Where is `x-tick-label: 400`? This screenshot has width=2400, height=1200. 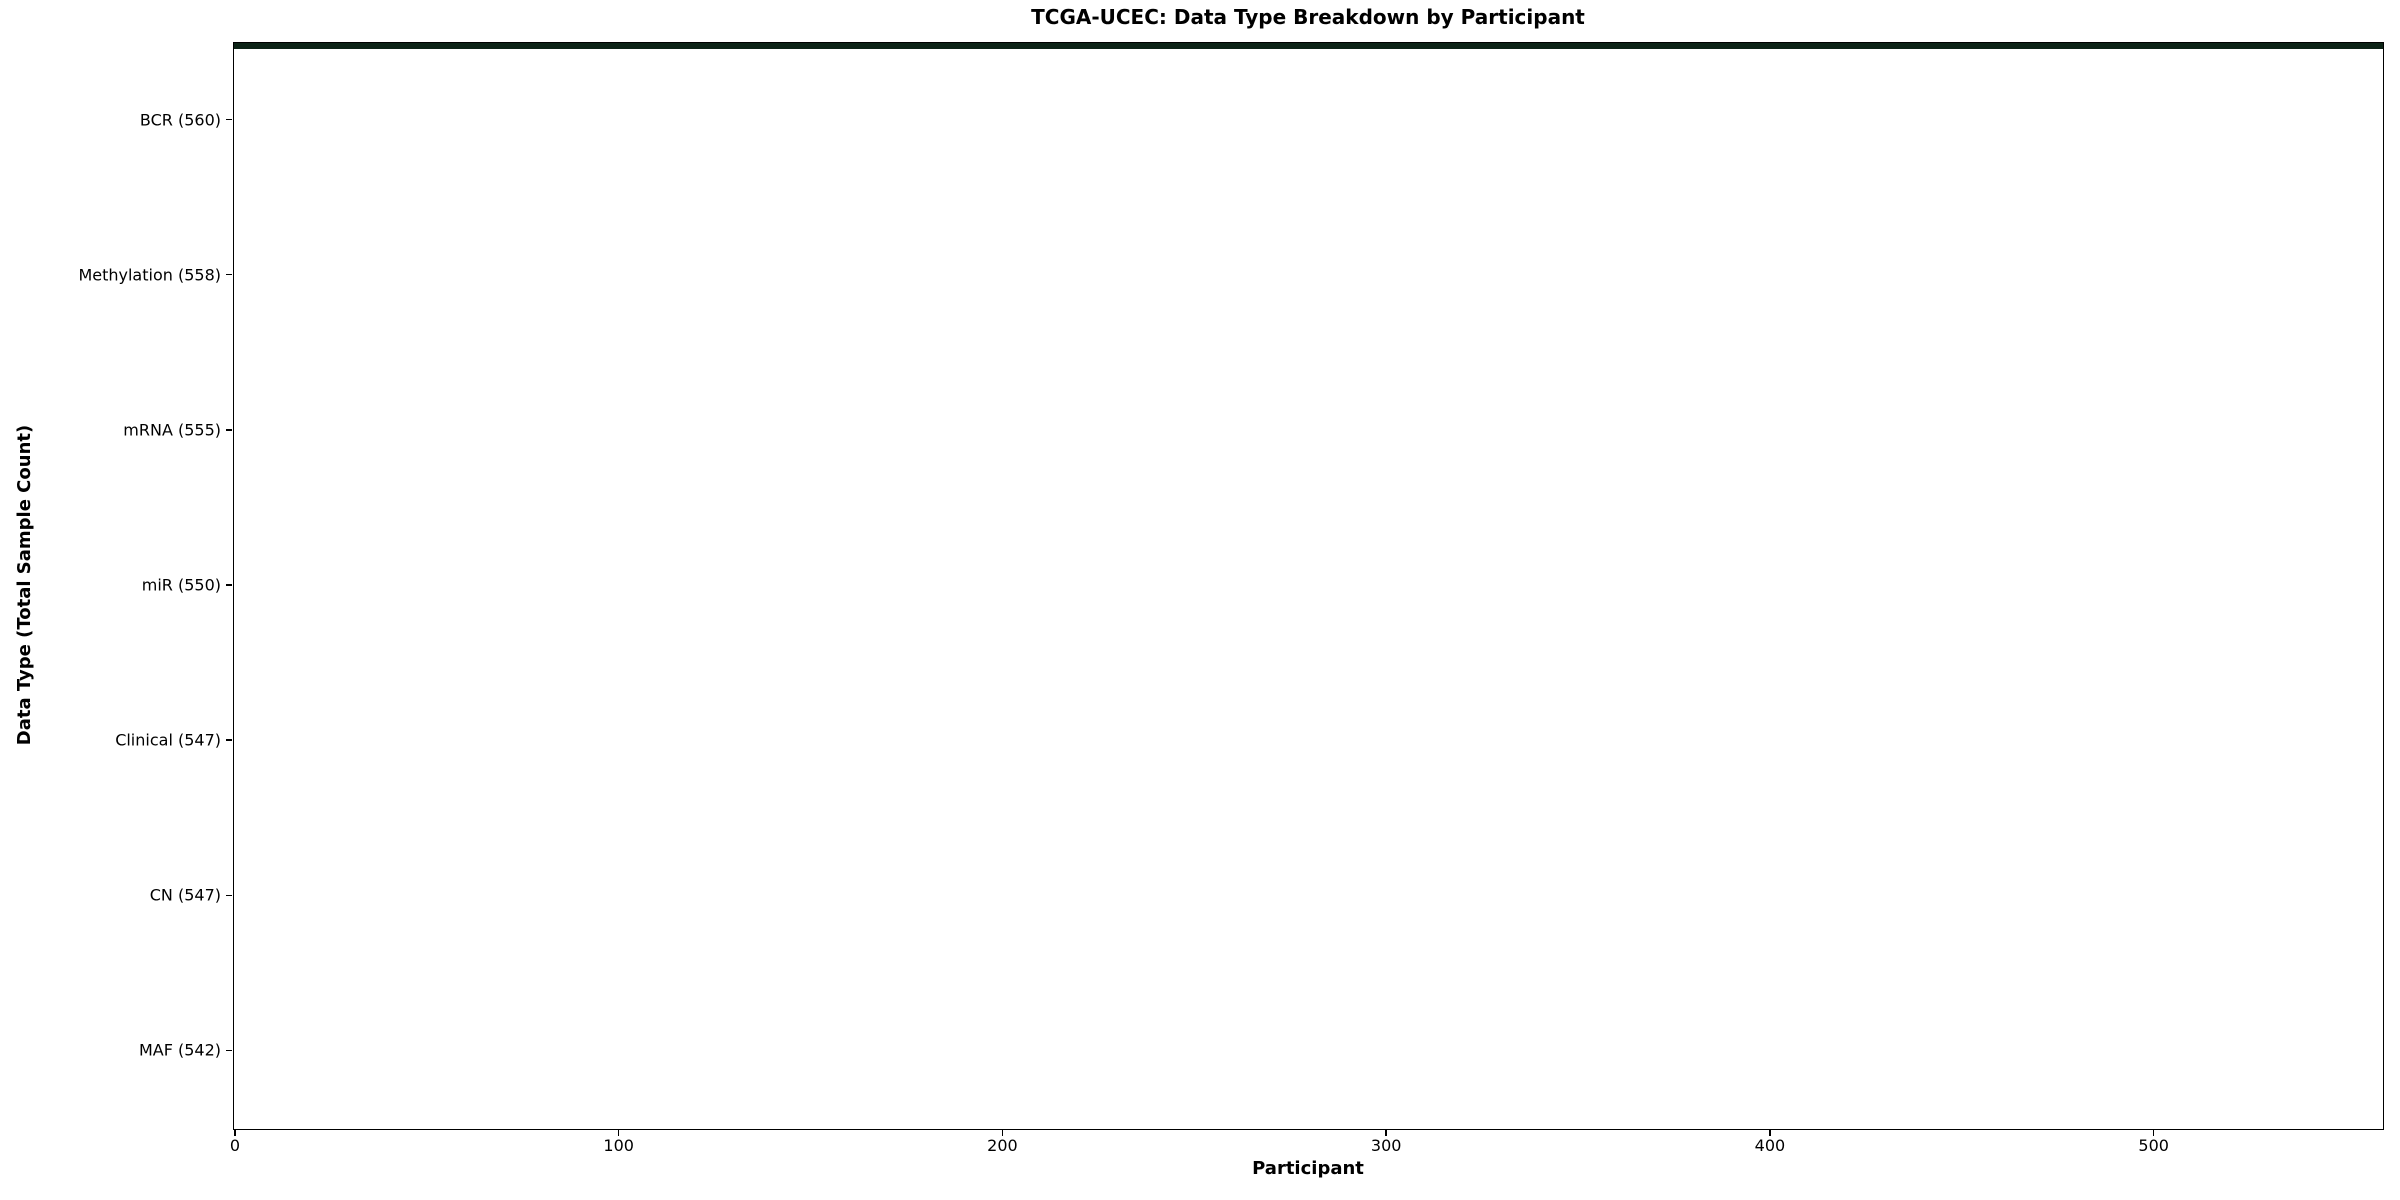 x-tick-label: 400 is located at coordinates (1770, 1145).